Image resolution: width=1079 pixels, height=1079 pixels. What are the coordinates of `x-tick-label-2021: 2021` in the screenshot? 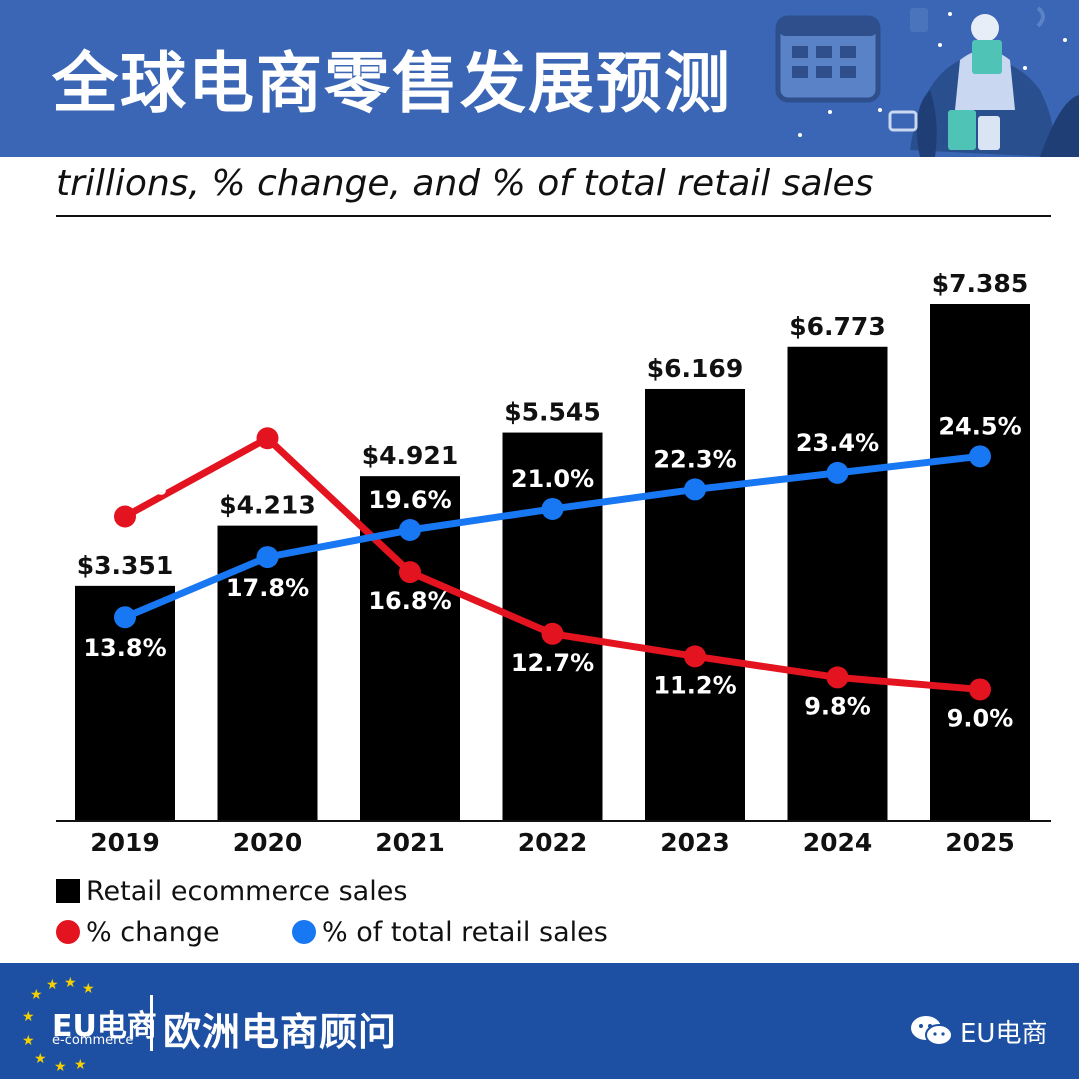 It's located at (410, 842).